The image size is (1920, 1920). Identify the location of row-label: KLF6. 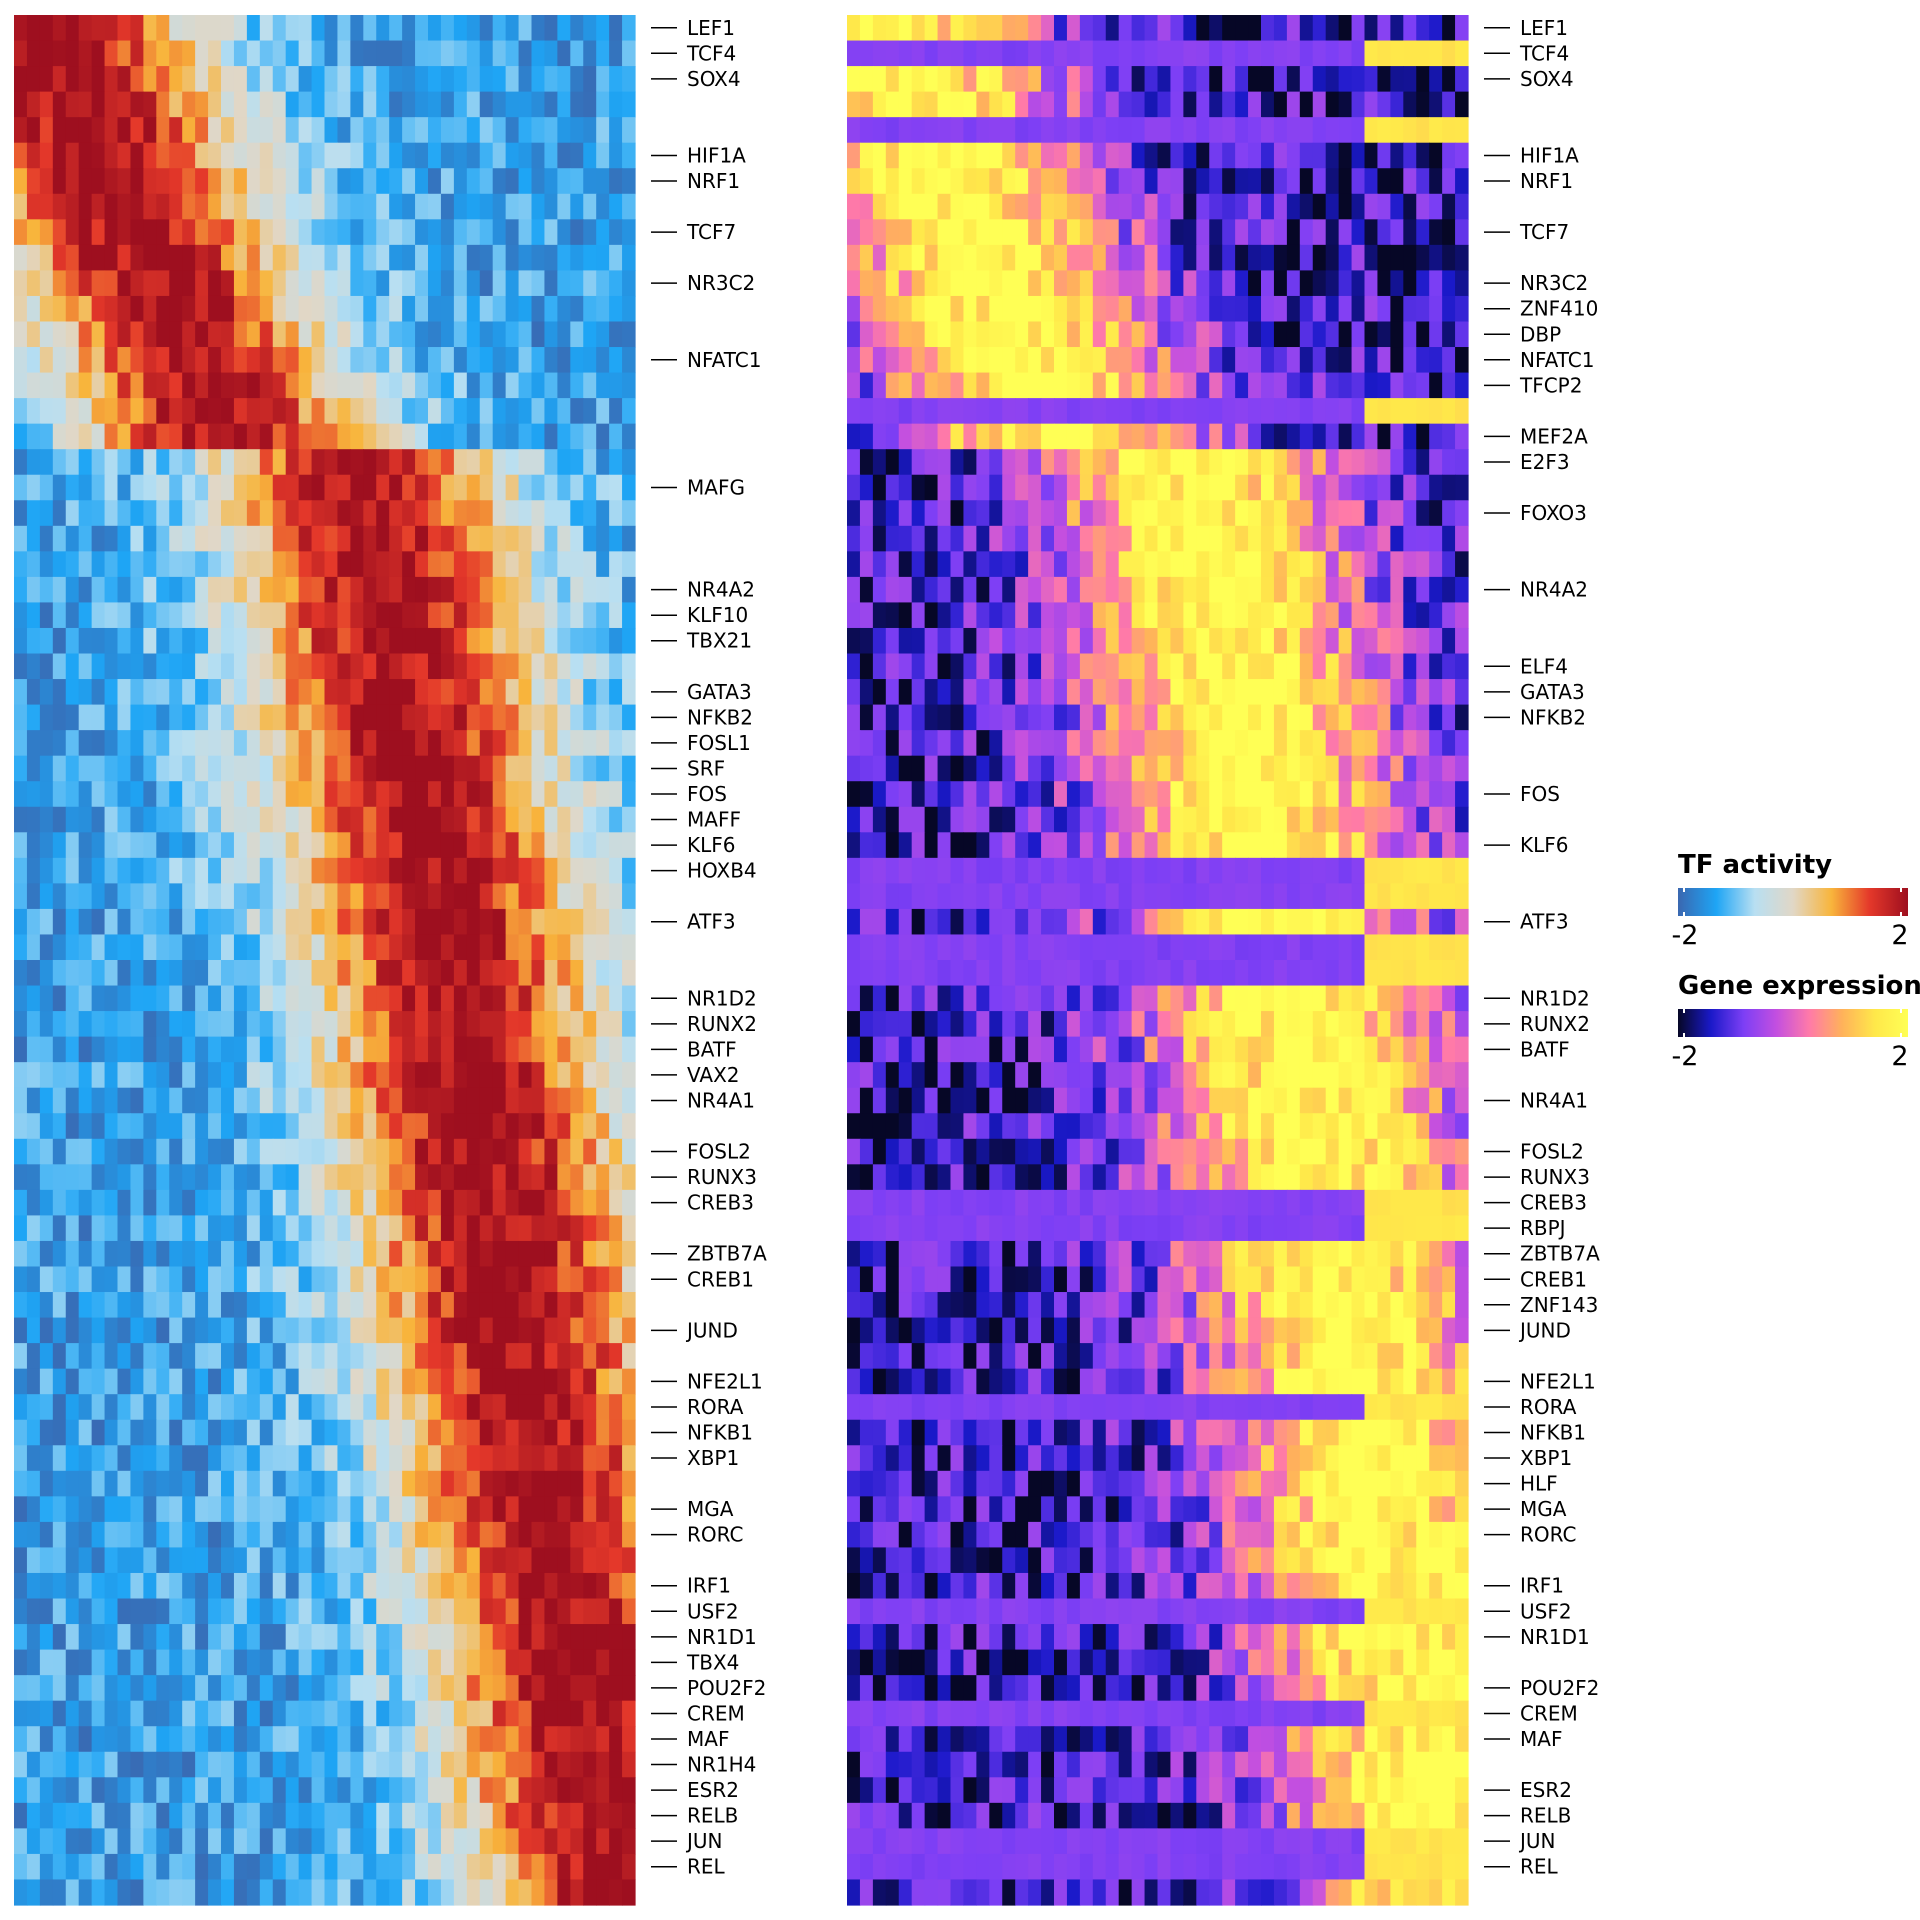
(711, 845).